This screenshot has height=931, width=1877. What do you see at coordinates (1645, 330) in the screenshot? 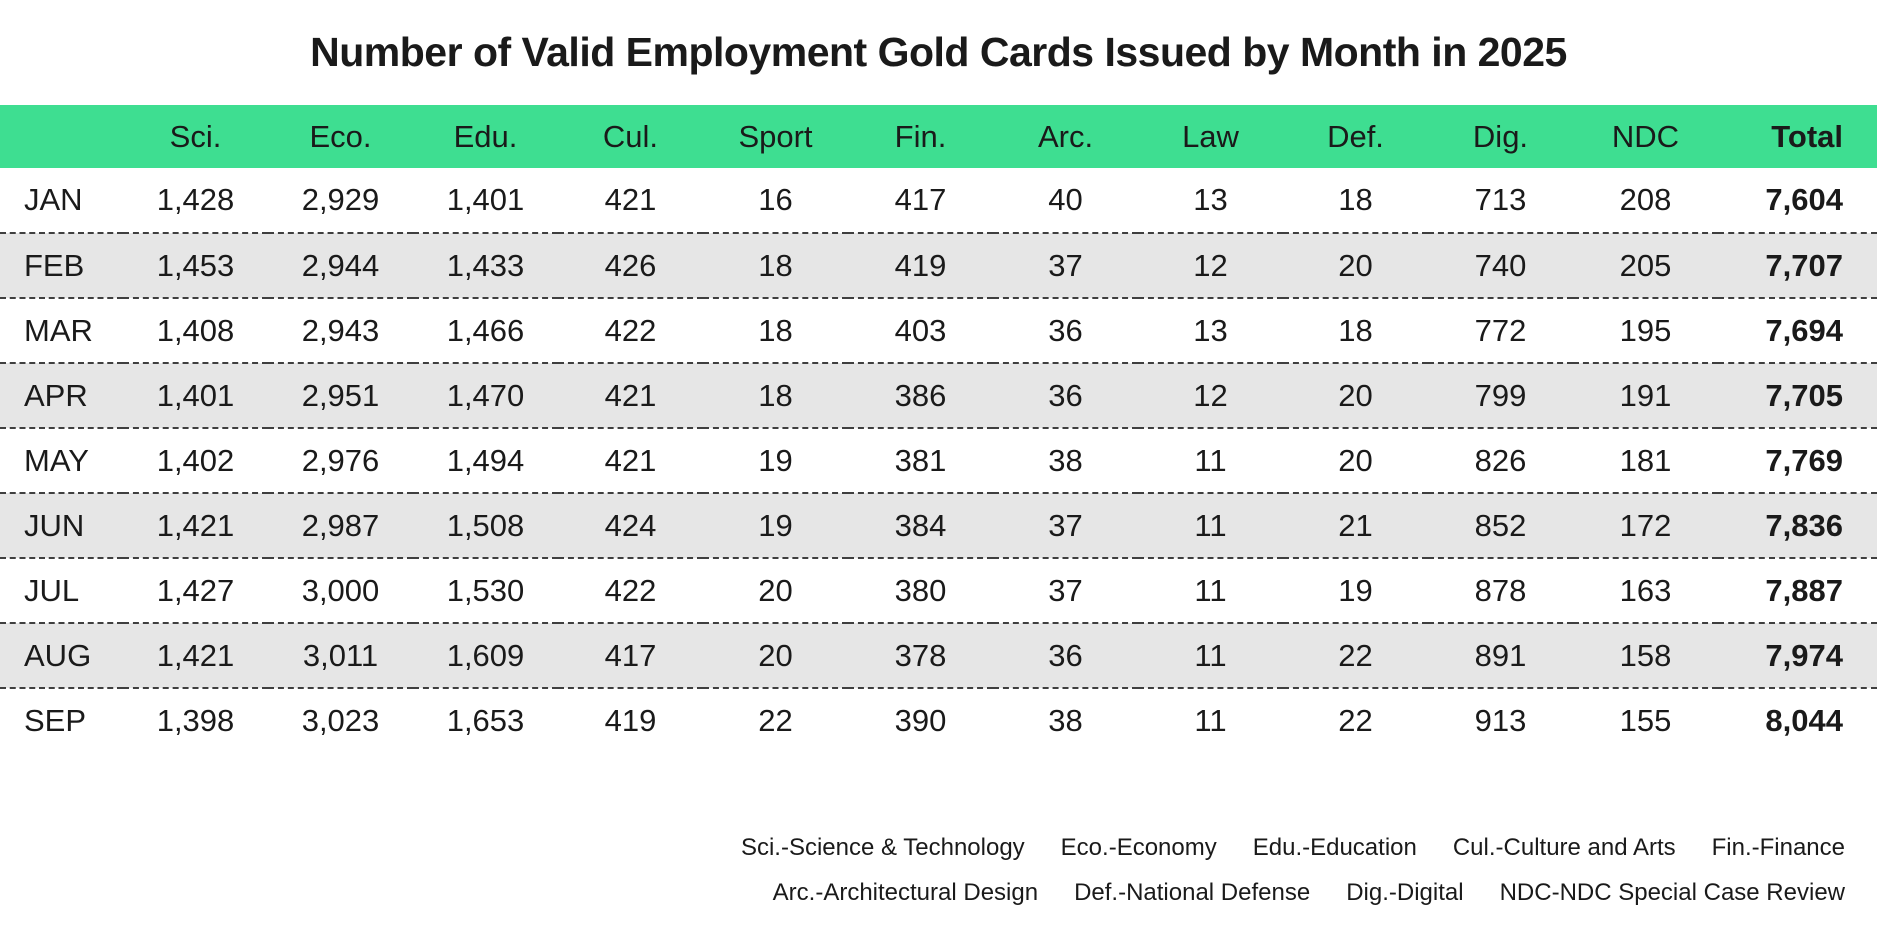
I see `value-cell: 195` at bounding box center [1645, 330].